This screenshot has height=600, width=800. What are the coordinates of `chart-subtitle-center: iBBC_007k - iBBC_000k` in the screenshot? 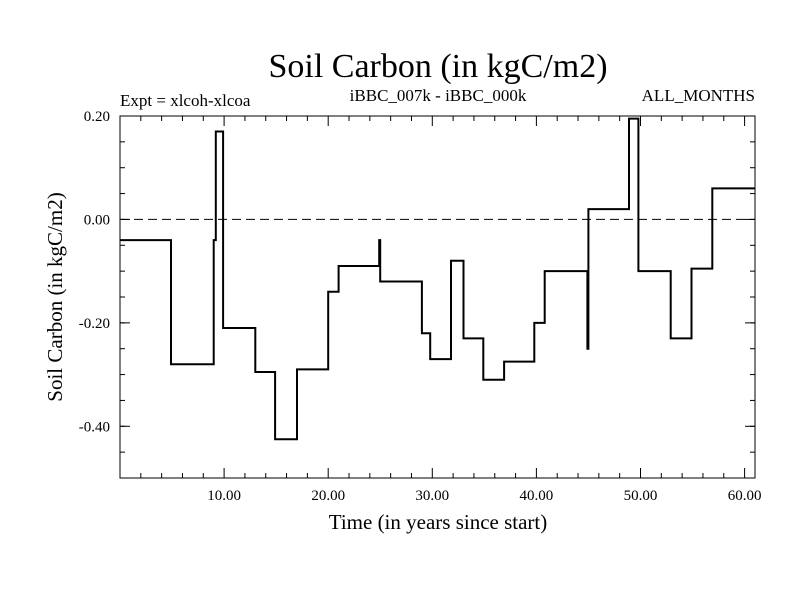 It's located at (438, 95).